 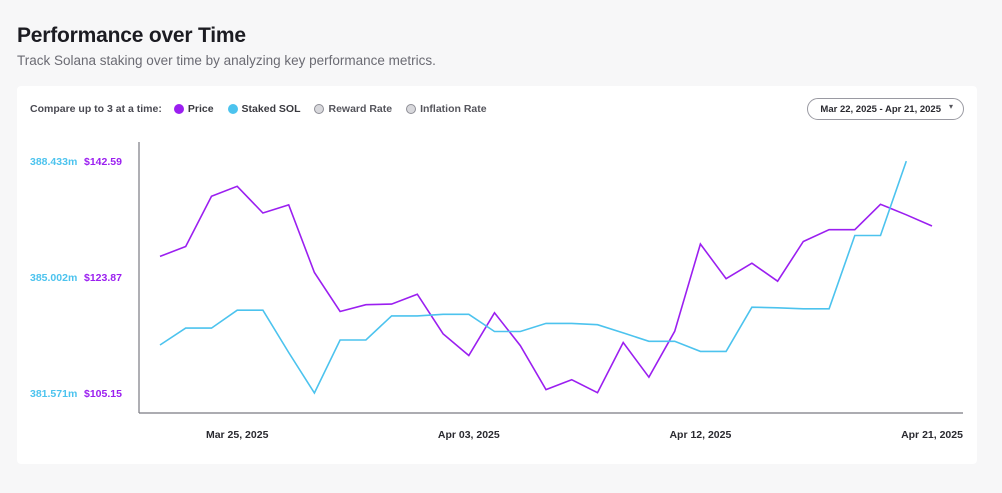 What do you see at coordinates (96, 109) in the screenshot?
I see `compare-label: Compare up to 3 at a time:` at bounding box center [96, 109].